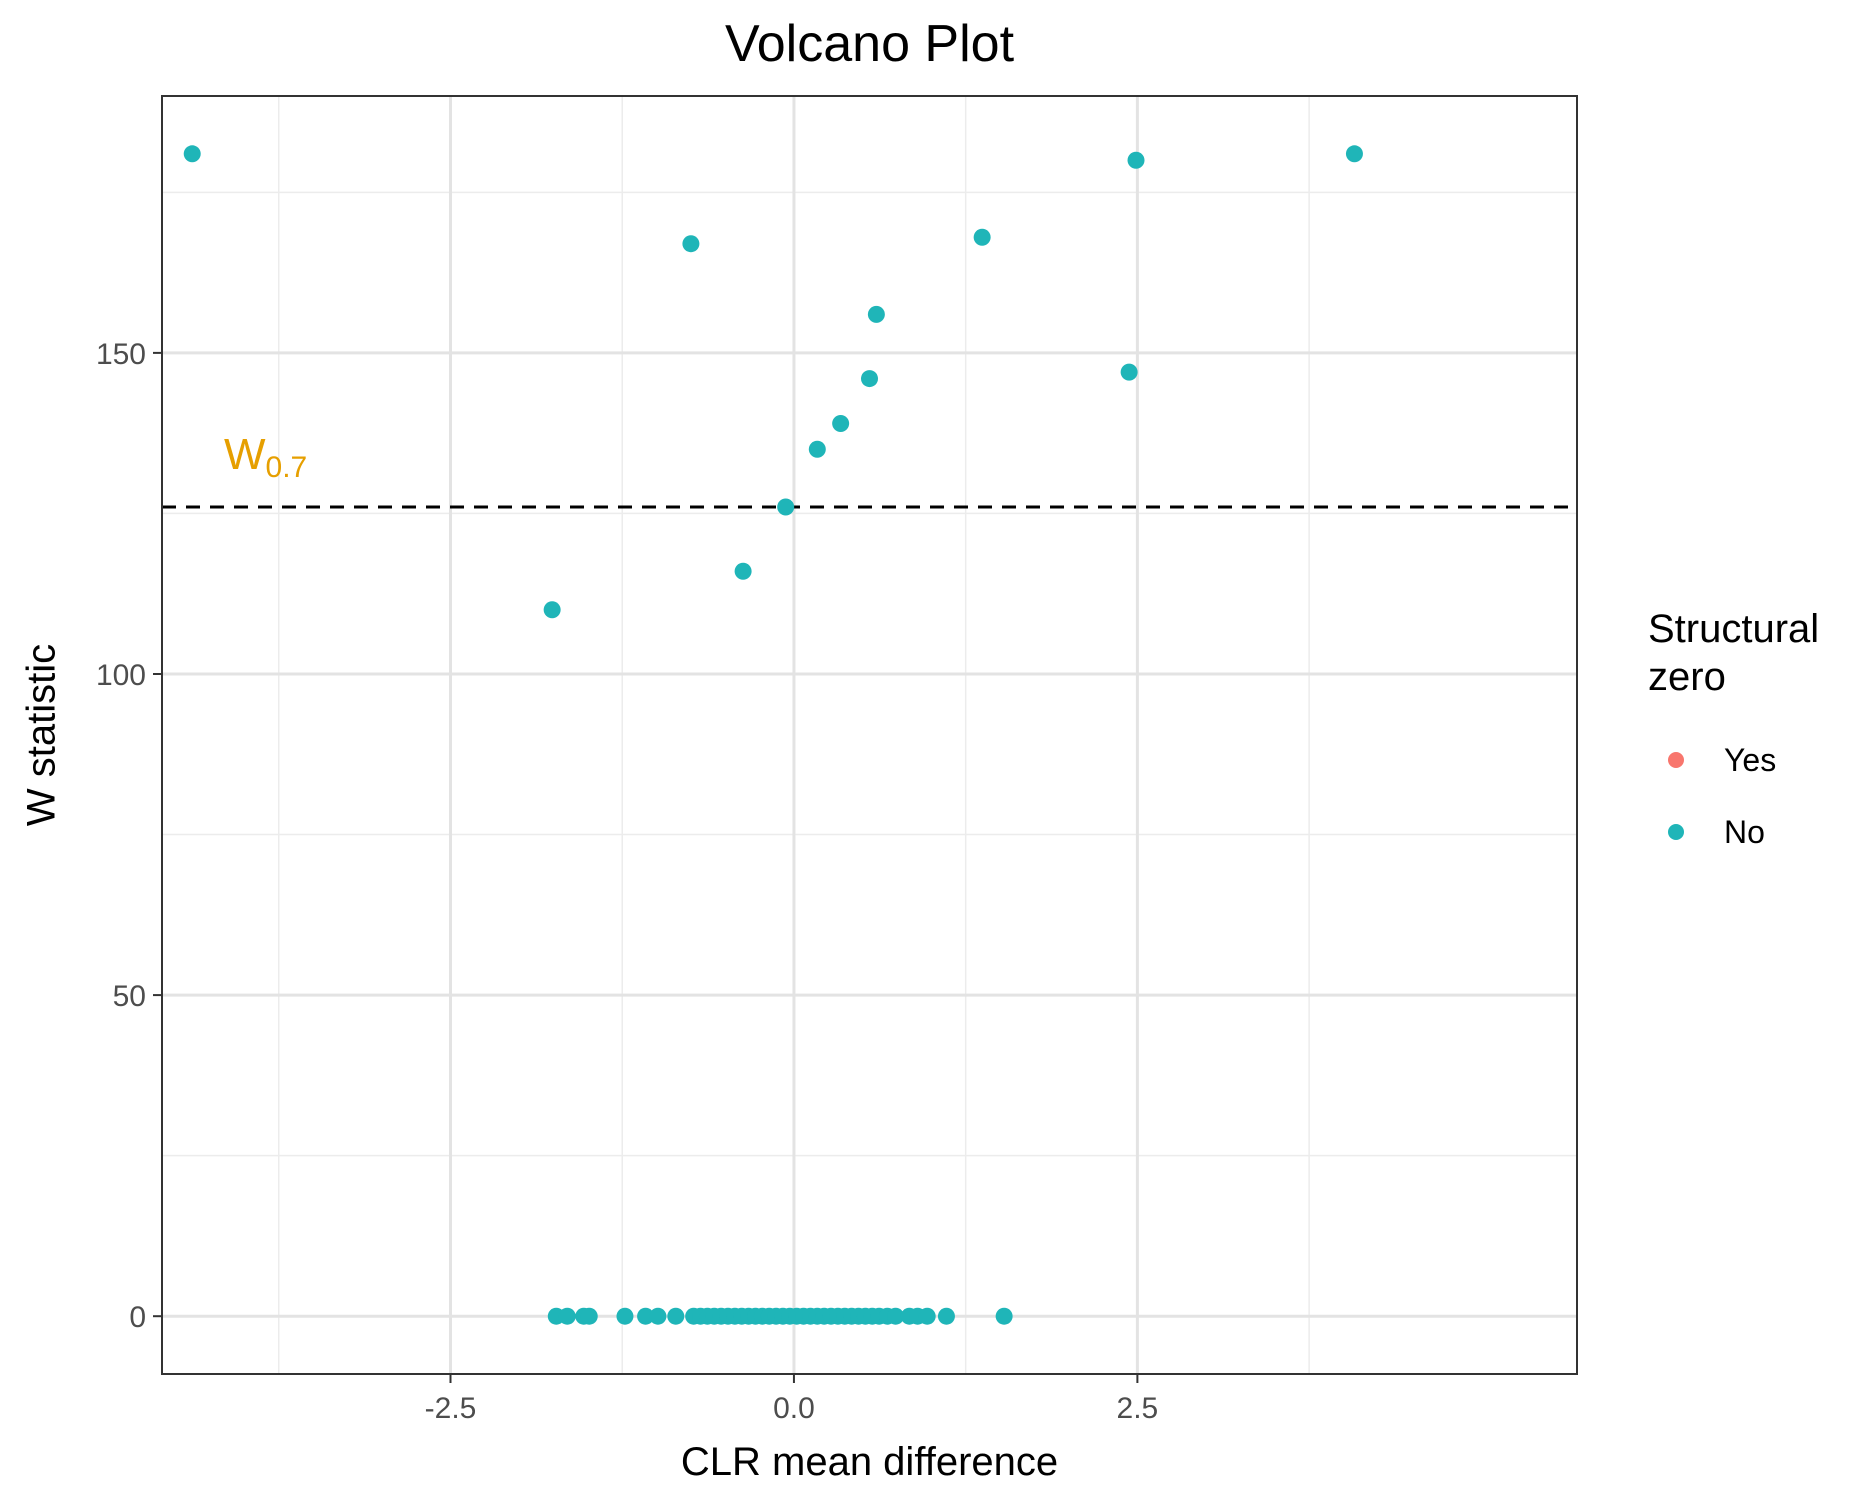  Describe the element at coordinates (451, 1408) in the screenshot. I see `x-tick-label: -2.5` at that location.